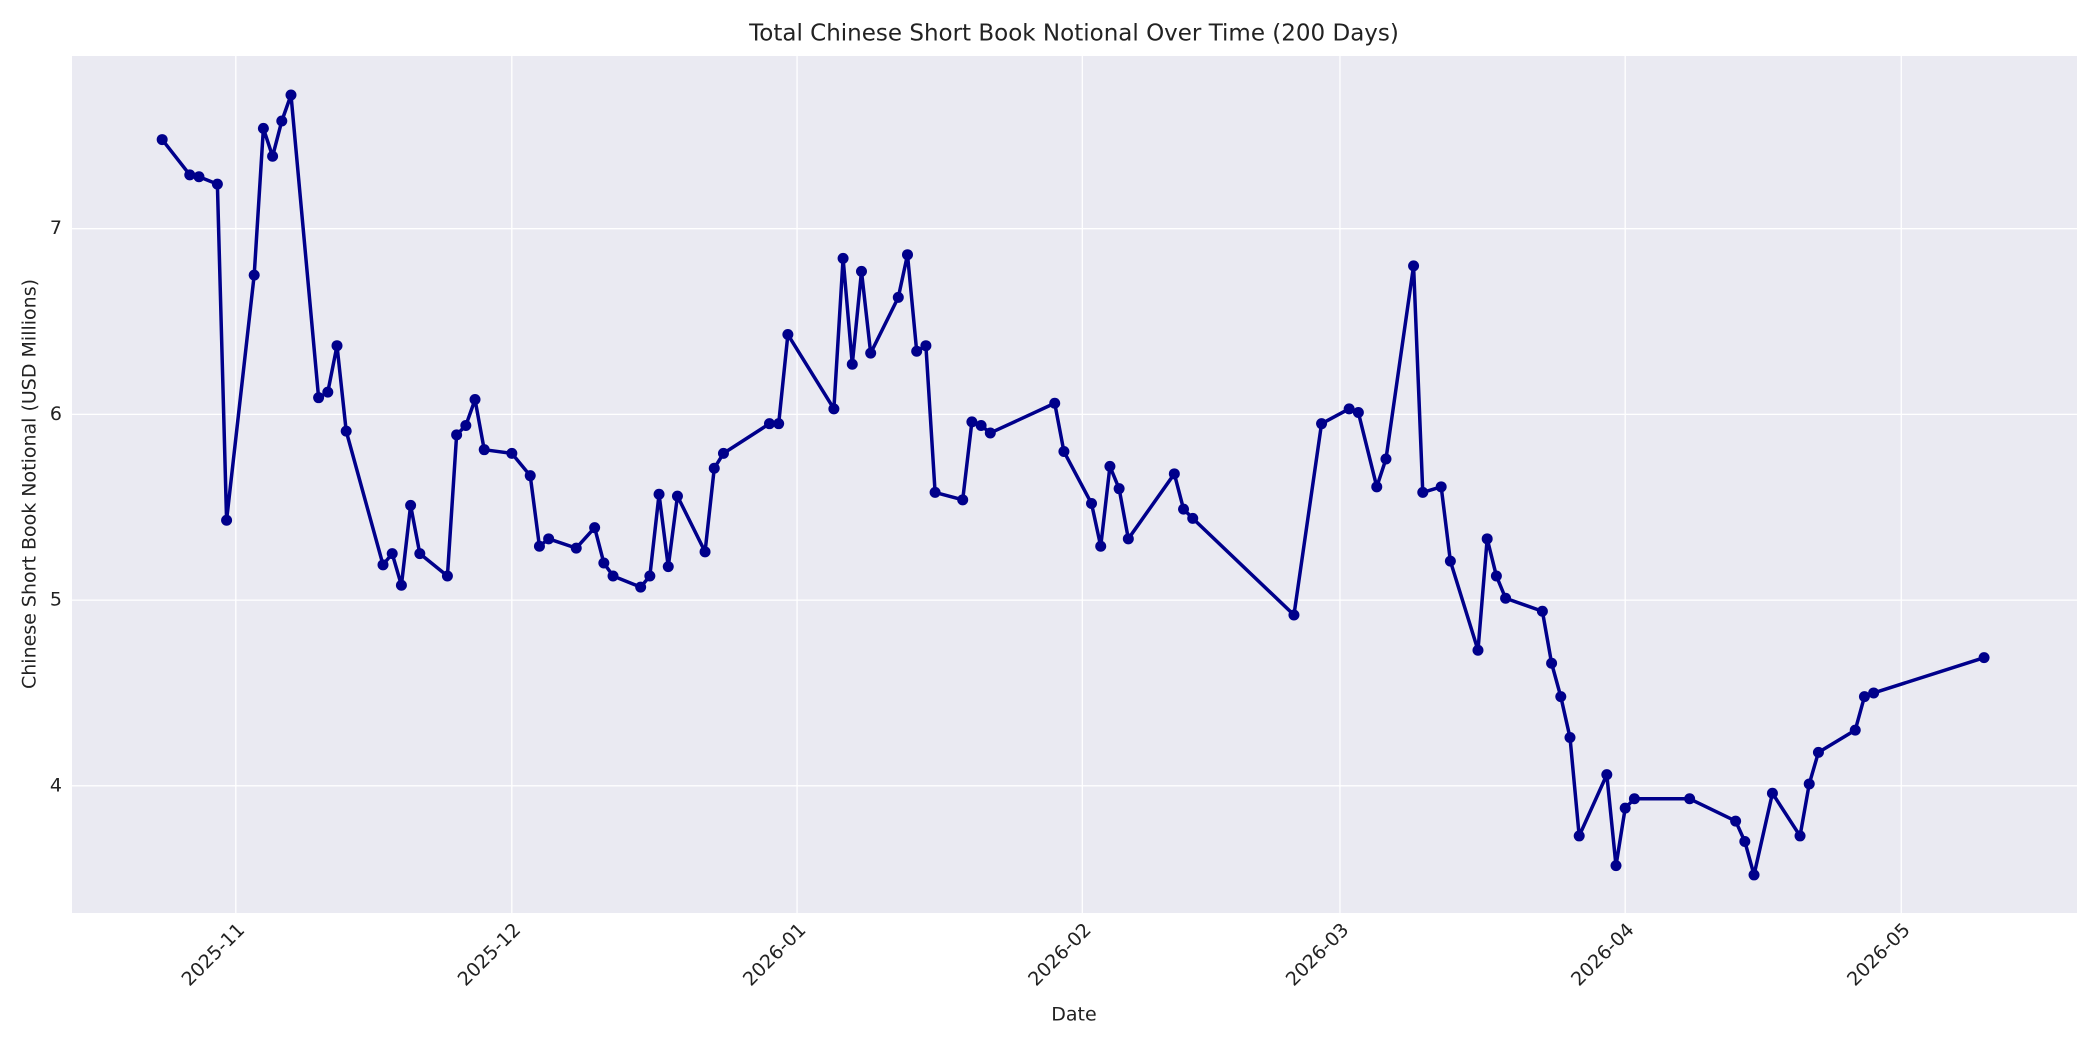 This screenshot has height=1050, width=2100. What do you see at coordinates (1603, 955) in the screenshot?
I see `x-tick-label: 2026-04` at bounding box center [1603, 955].